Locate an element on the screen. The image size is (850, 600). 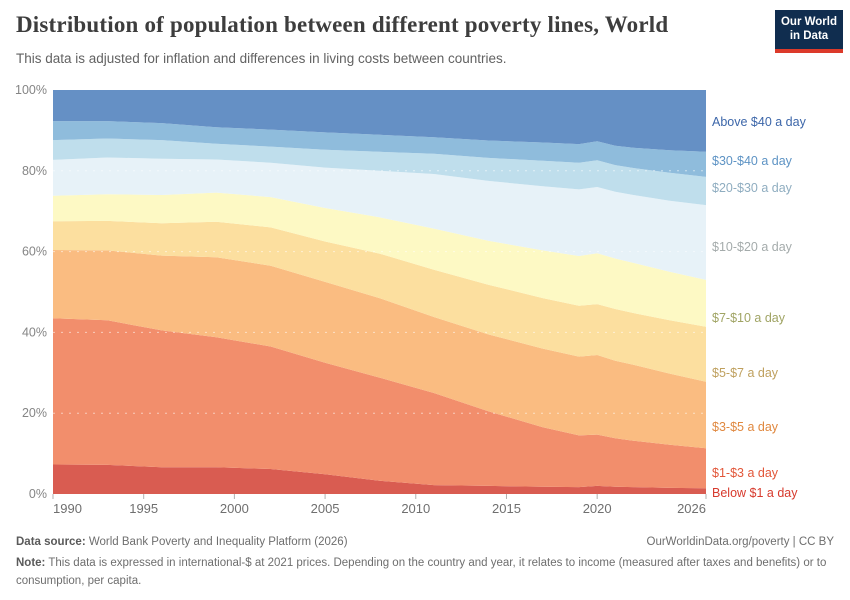
area-above-40-a-day is located at coordinates (379, 121).